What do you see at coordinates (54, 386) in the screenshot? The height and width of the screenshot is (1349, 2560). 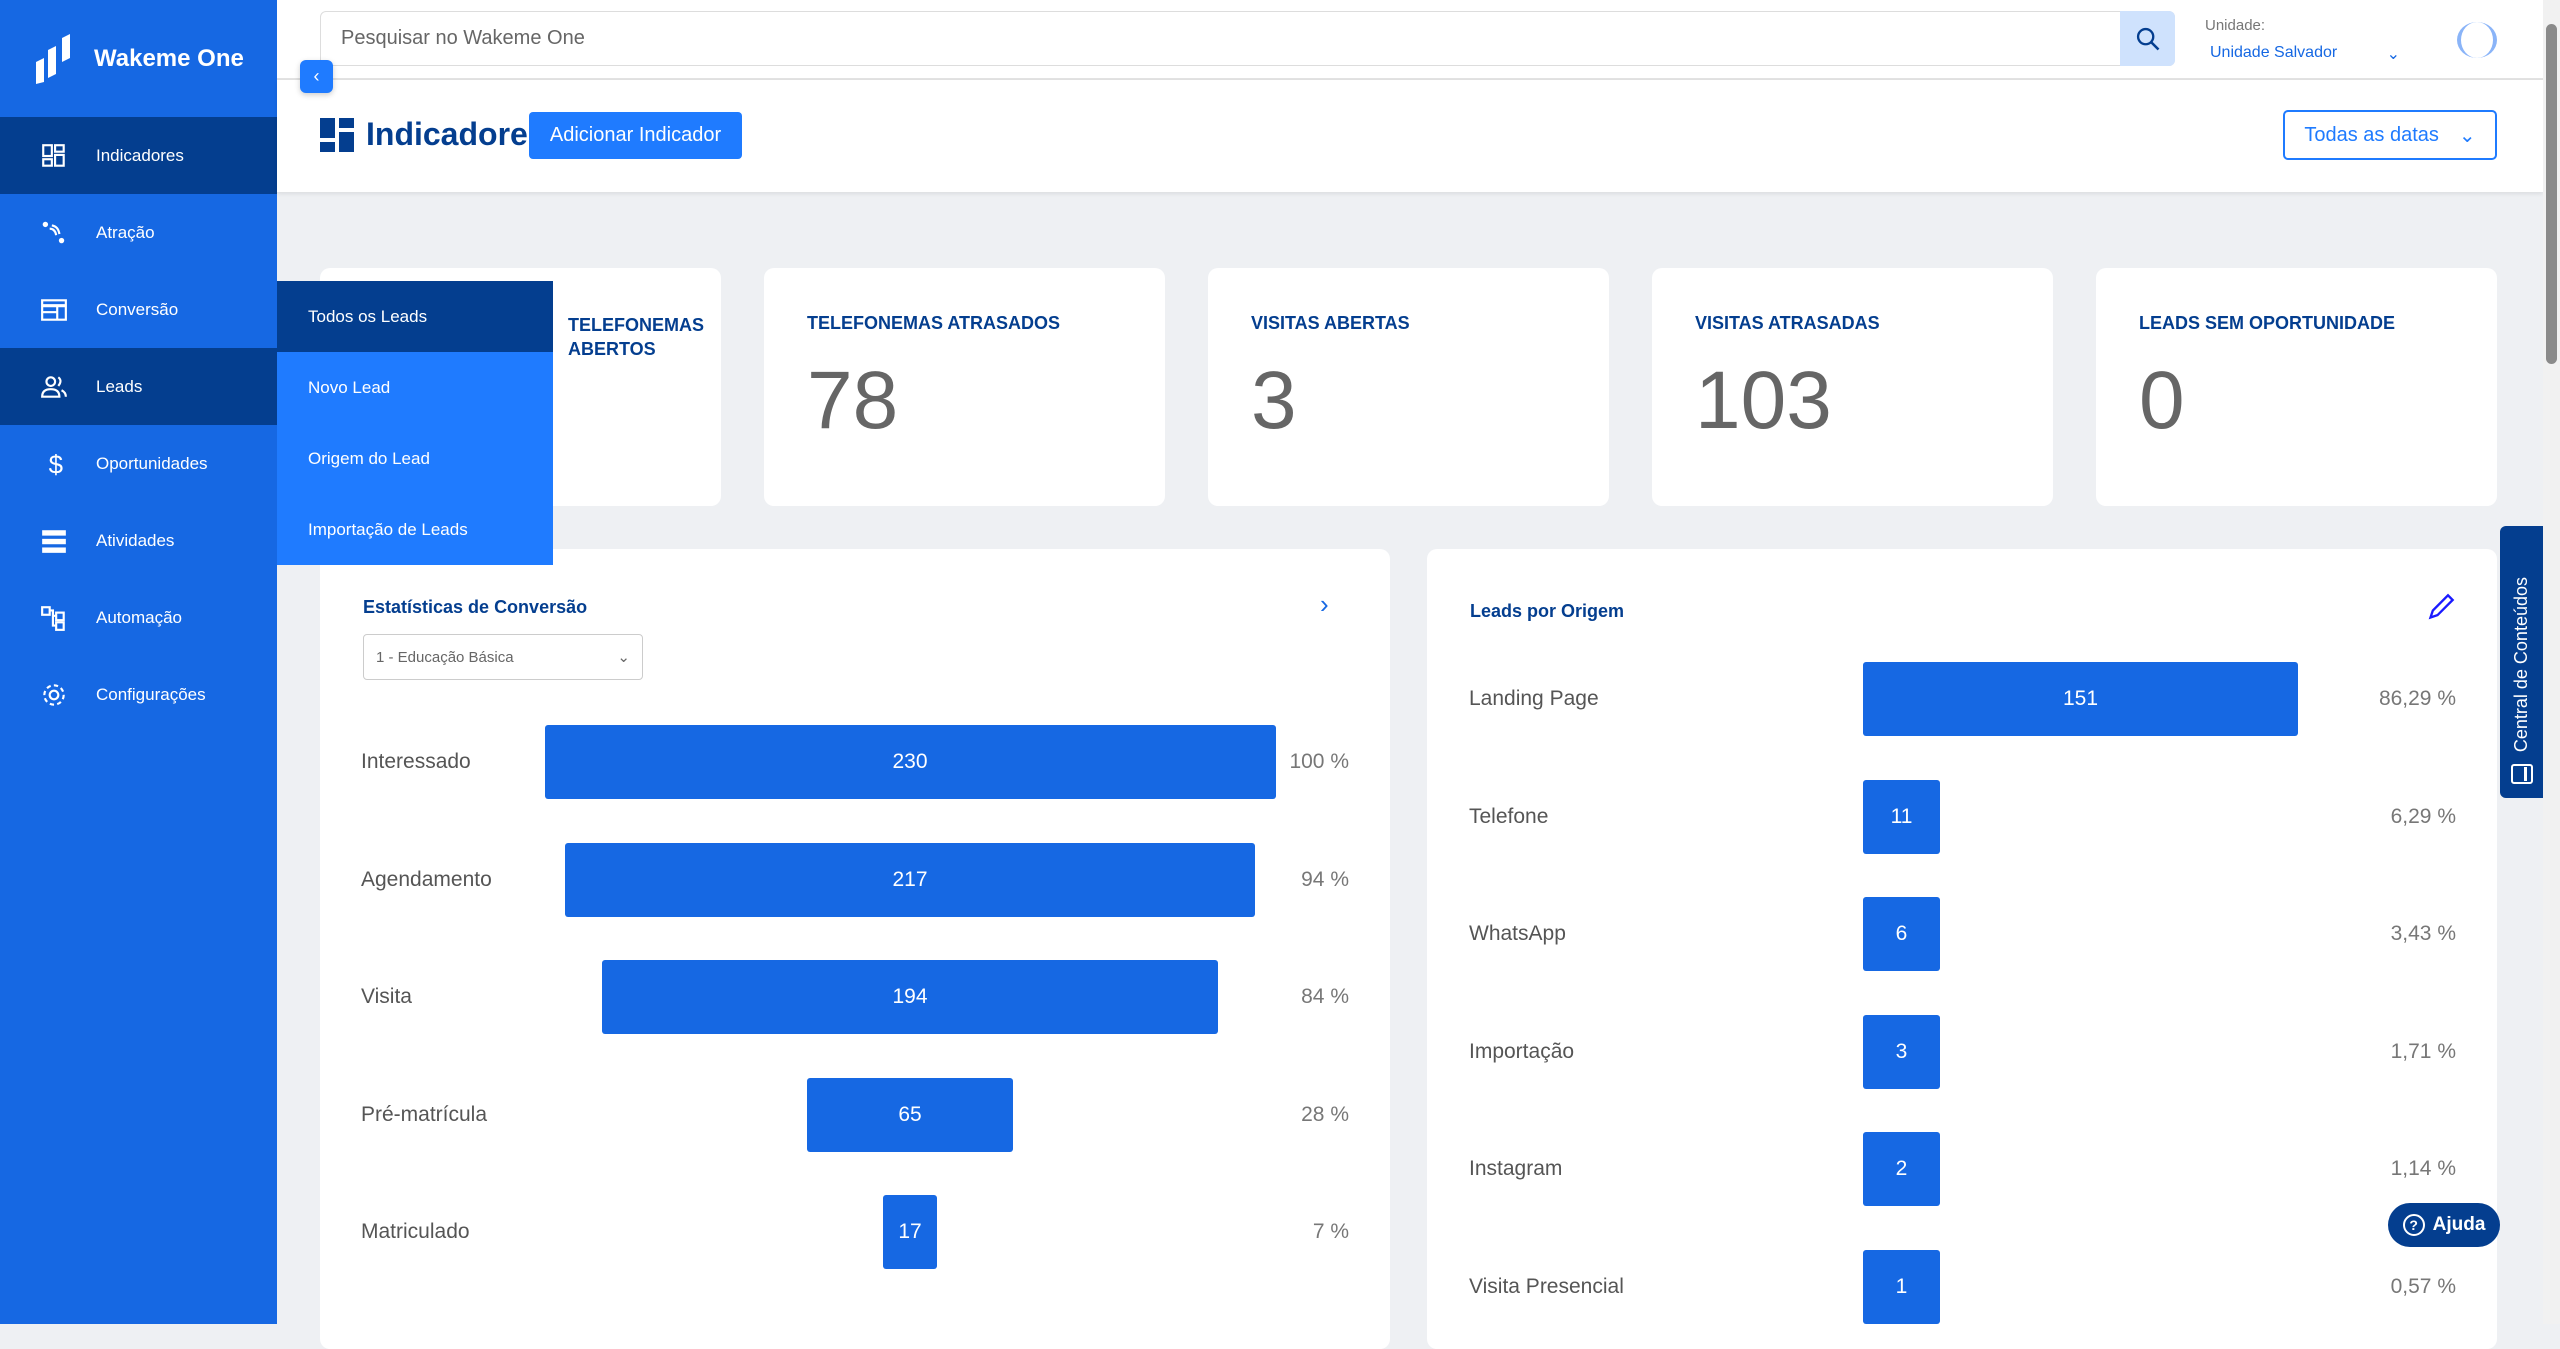 I see `users-icon` at bounding box center [54, 386].